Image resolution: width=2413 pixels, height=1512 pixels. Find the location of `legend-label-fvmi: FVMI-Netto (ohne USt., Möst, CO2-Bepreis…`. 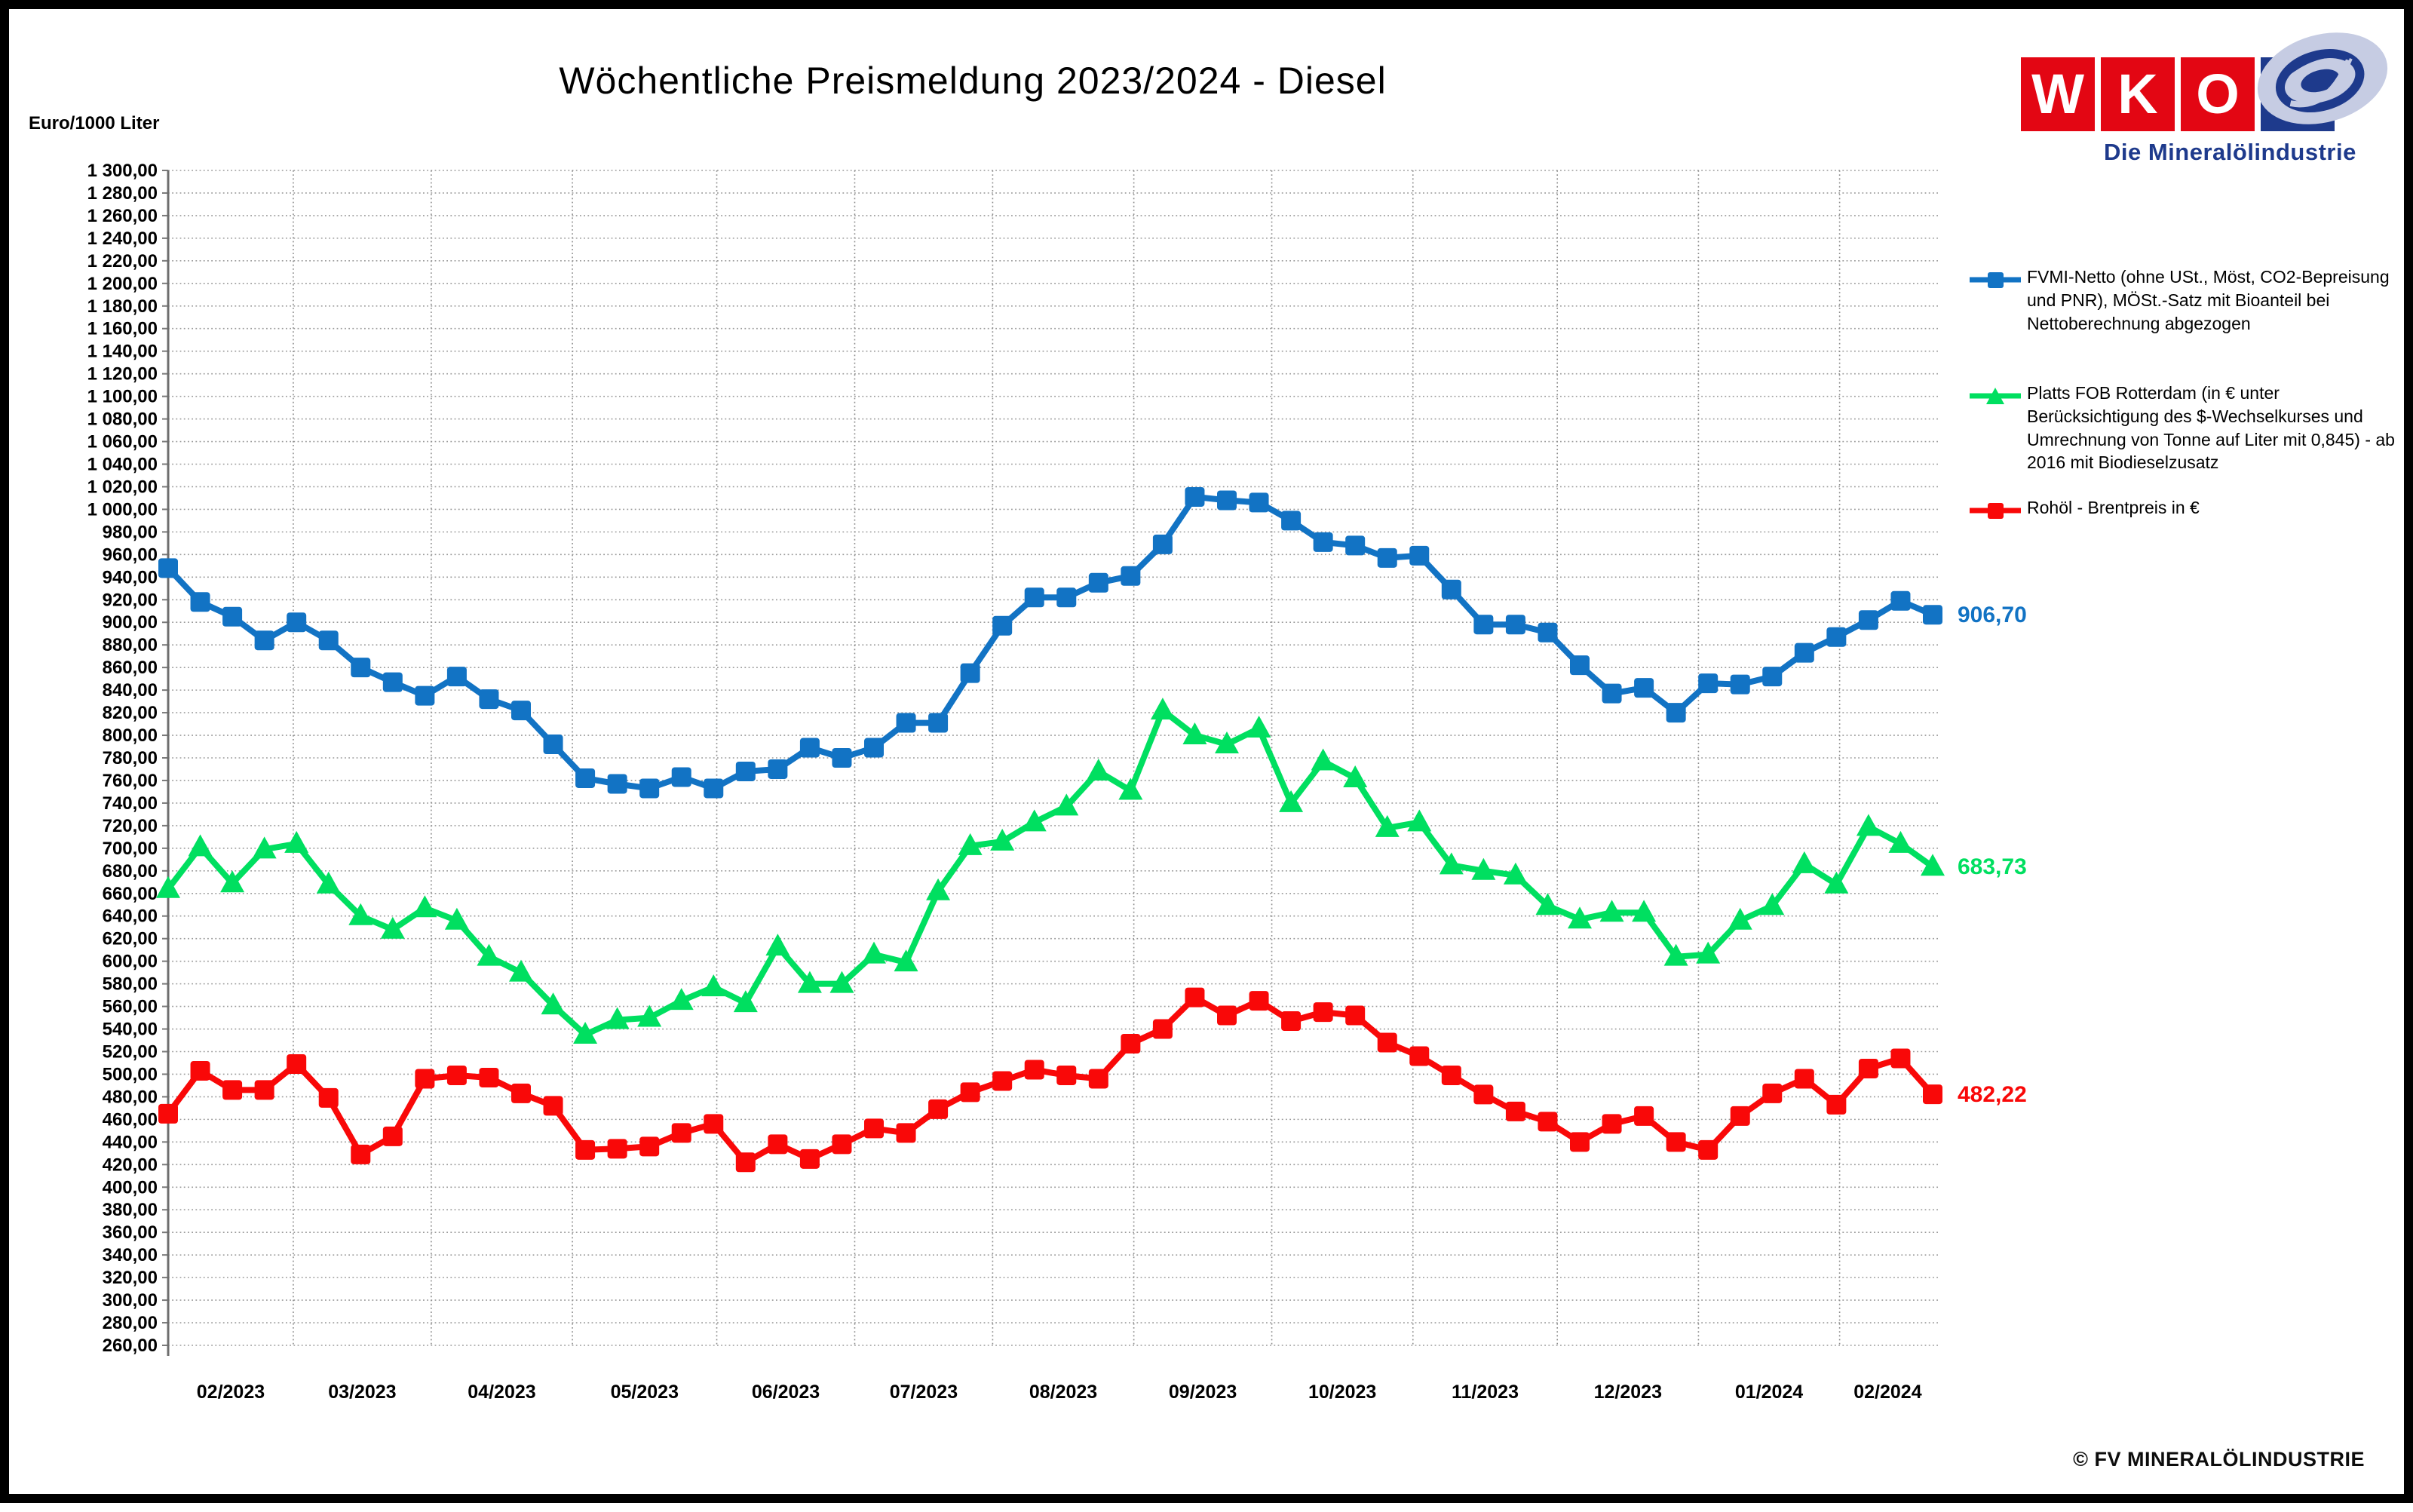

legend-label-fvmi: FVMI-Netto (ohne USt., Möst, CO2-Bepreis… is located at coordinates (2208, 300).